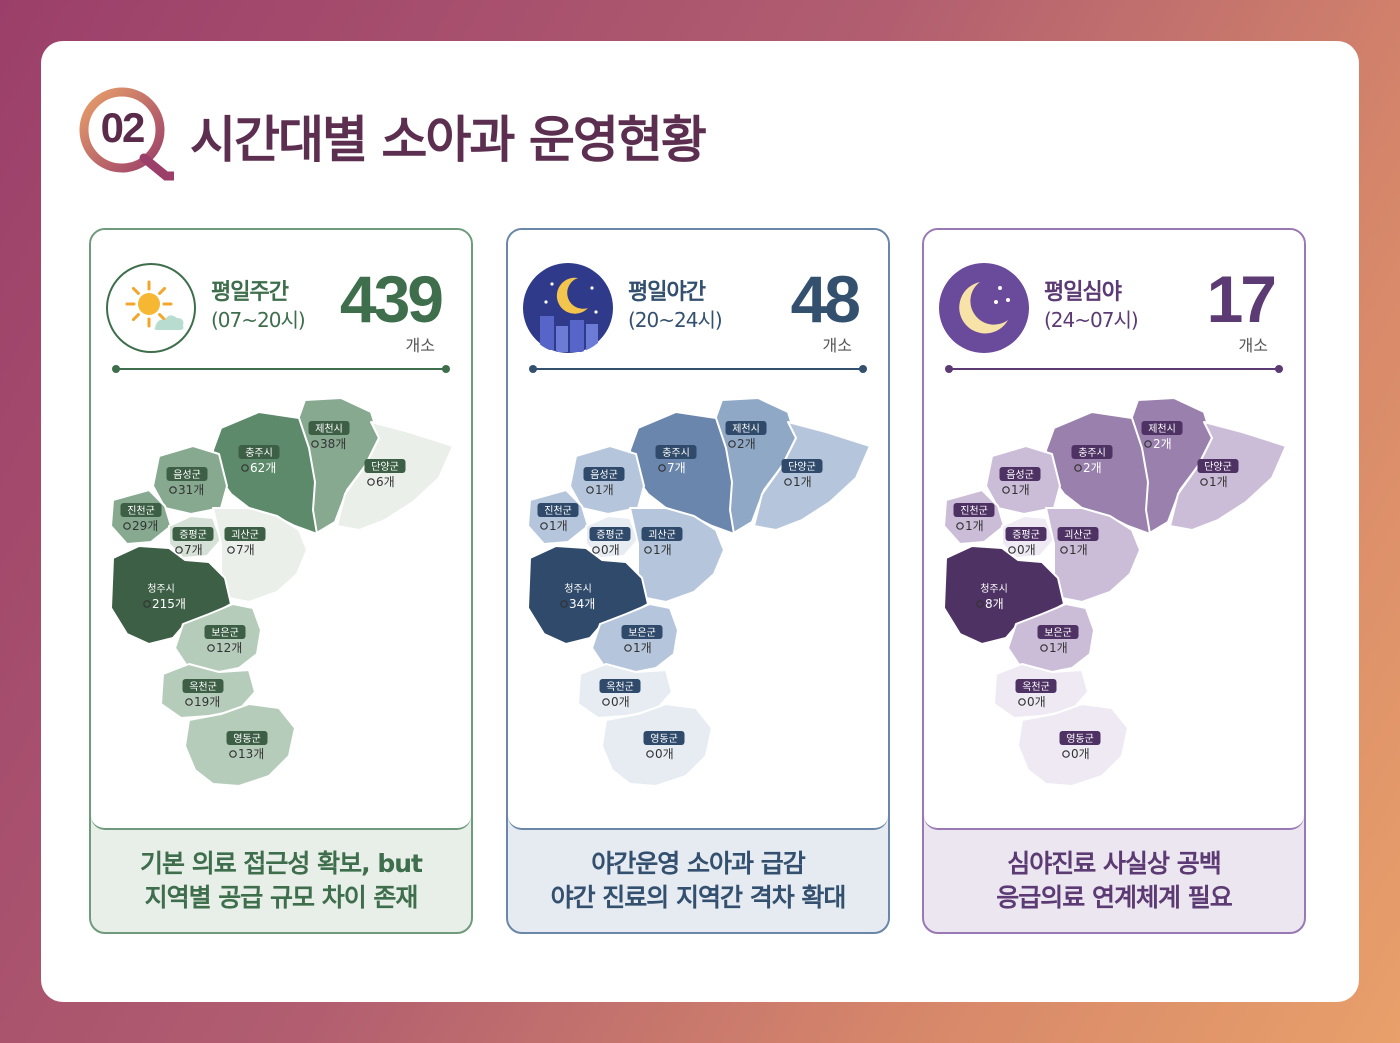  I want to click on moon-city-icon, so click(568, 308).